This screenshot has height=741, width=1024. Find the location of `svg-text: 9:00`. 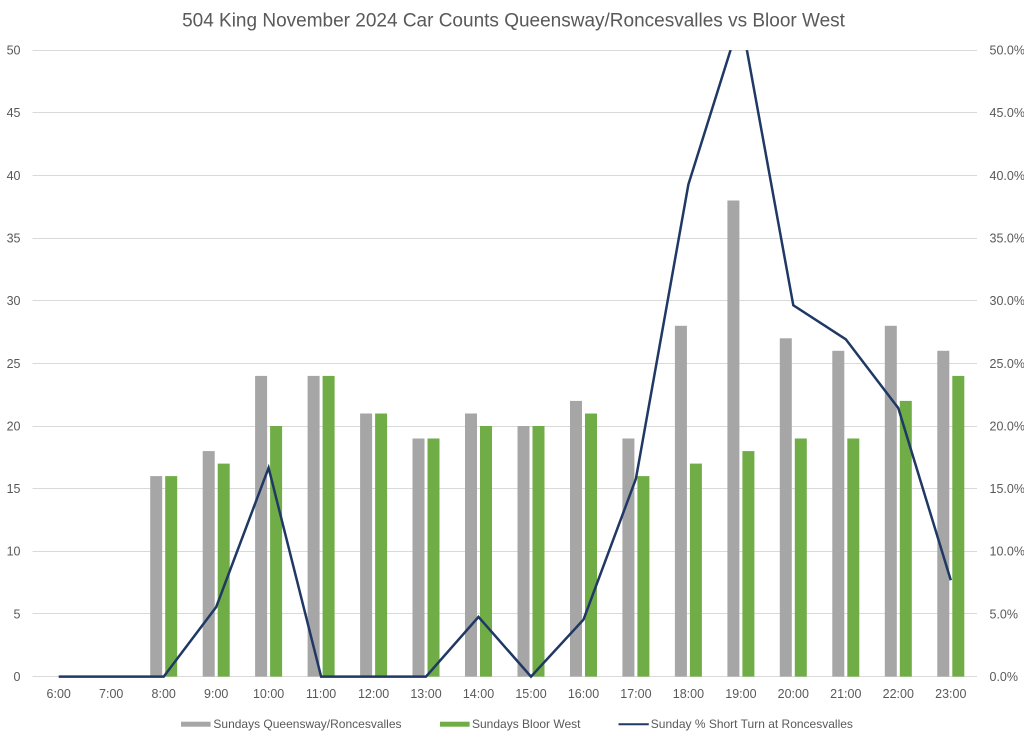

svg-text: 9:00 is located at coordinates (216, 694).